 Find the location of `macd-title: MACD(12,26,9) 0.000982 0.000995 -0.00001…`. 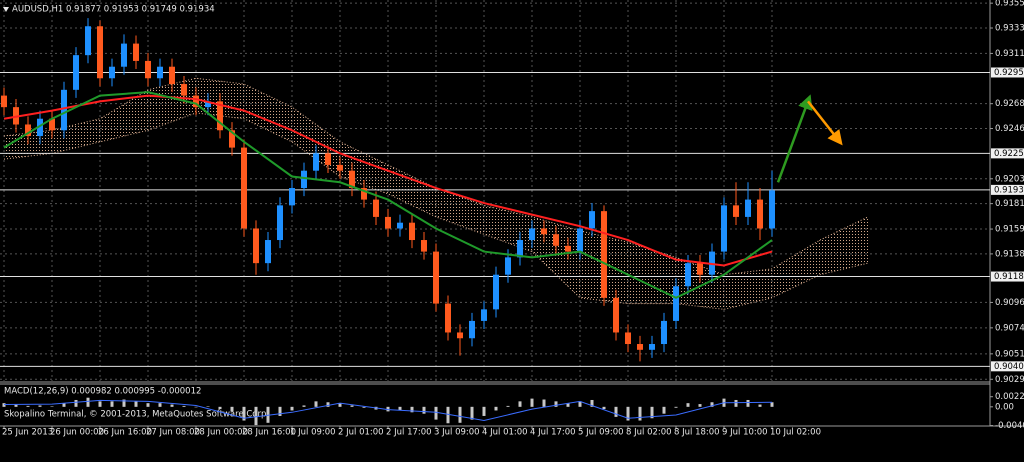

macd-title: MACD(12,26,9) 0.000982 0.000995 -0.00001… is located at coordinates (102, 392).